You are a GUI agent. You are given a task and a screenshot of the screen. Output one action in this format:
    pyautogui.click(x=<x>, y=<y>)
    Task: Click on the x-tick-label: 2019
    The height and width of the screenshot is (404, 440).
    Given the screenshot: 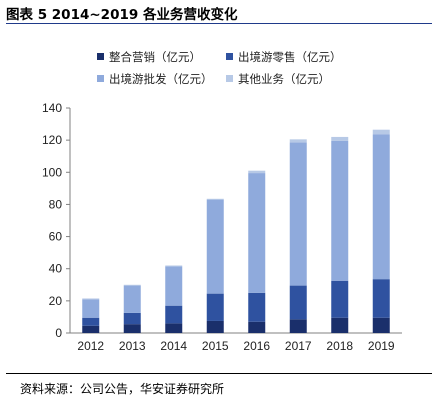 What is the action you would take?
    pyautogui.click(x=381, y=346)
    